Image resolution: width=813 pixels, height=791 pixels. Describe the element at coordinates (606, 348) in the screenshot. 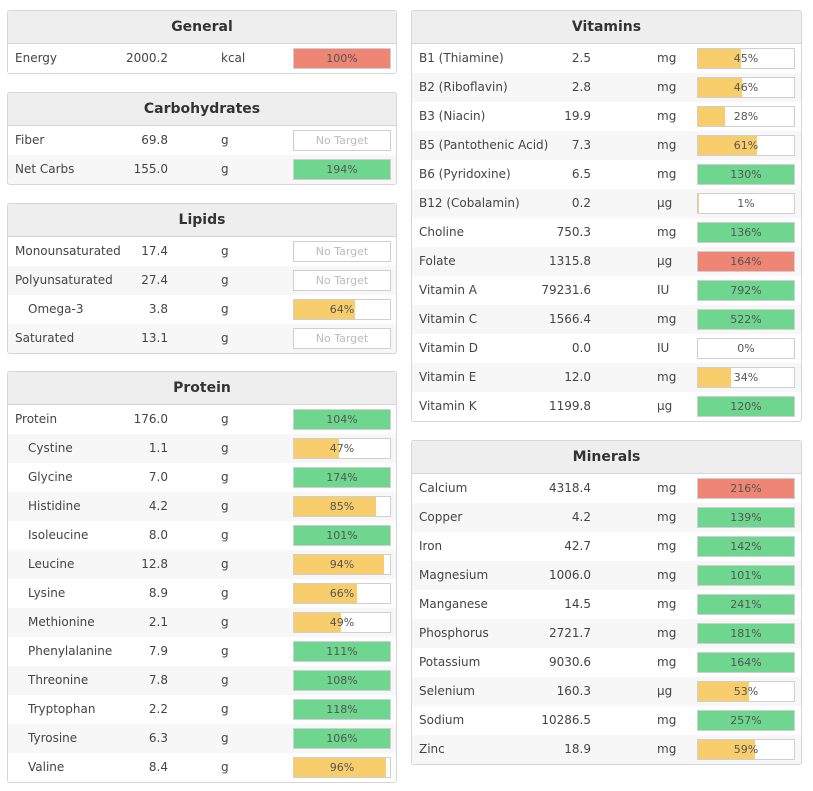

I see `nutrient-row-vitamin-d: Vitamin D 0.0 IU 0%` at that location.